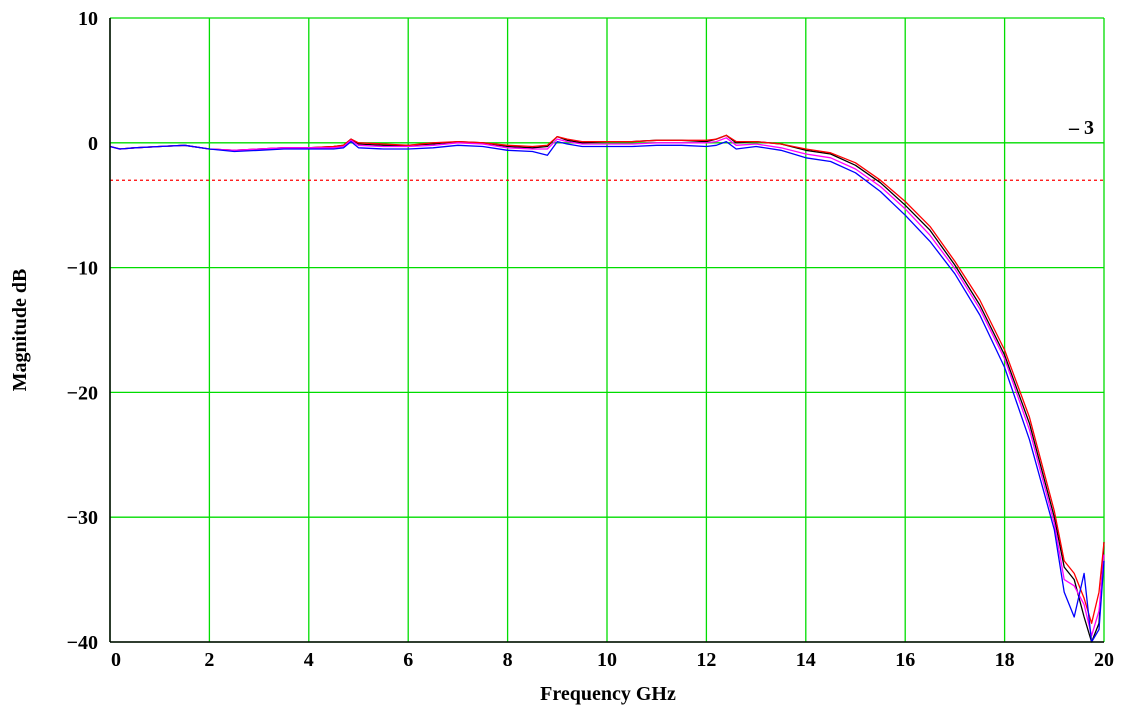 This screenshot has height=712, width=1124. I want to click on y-tick-label-4: −30, so click(82, 518).